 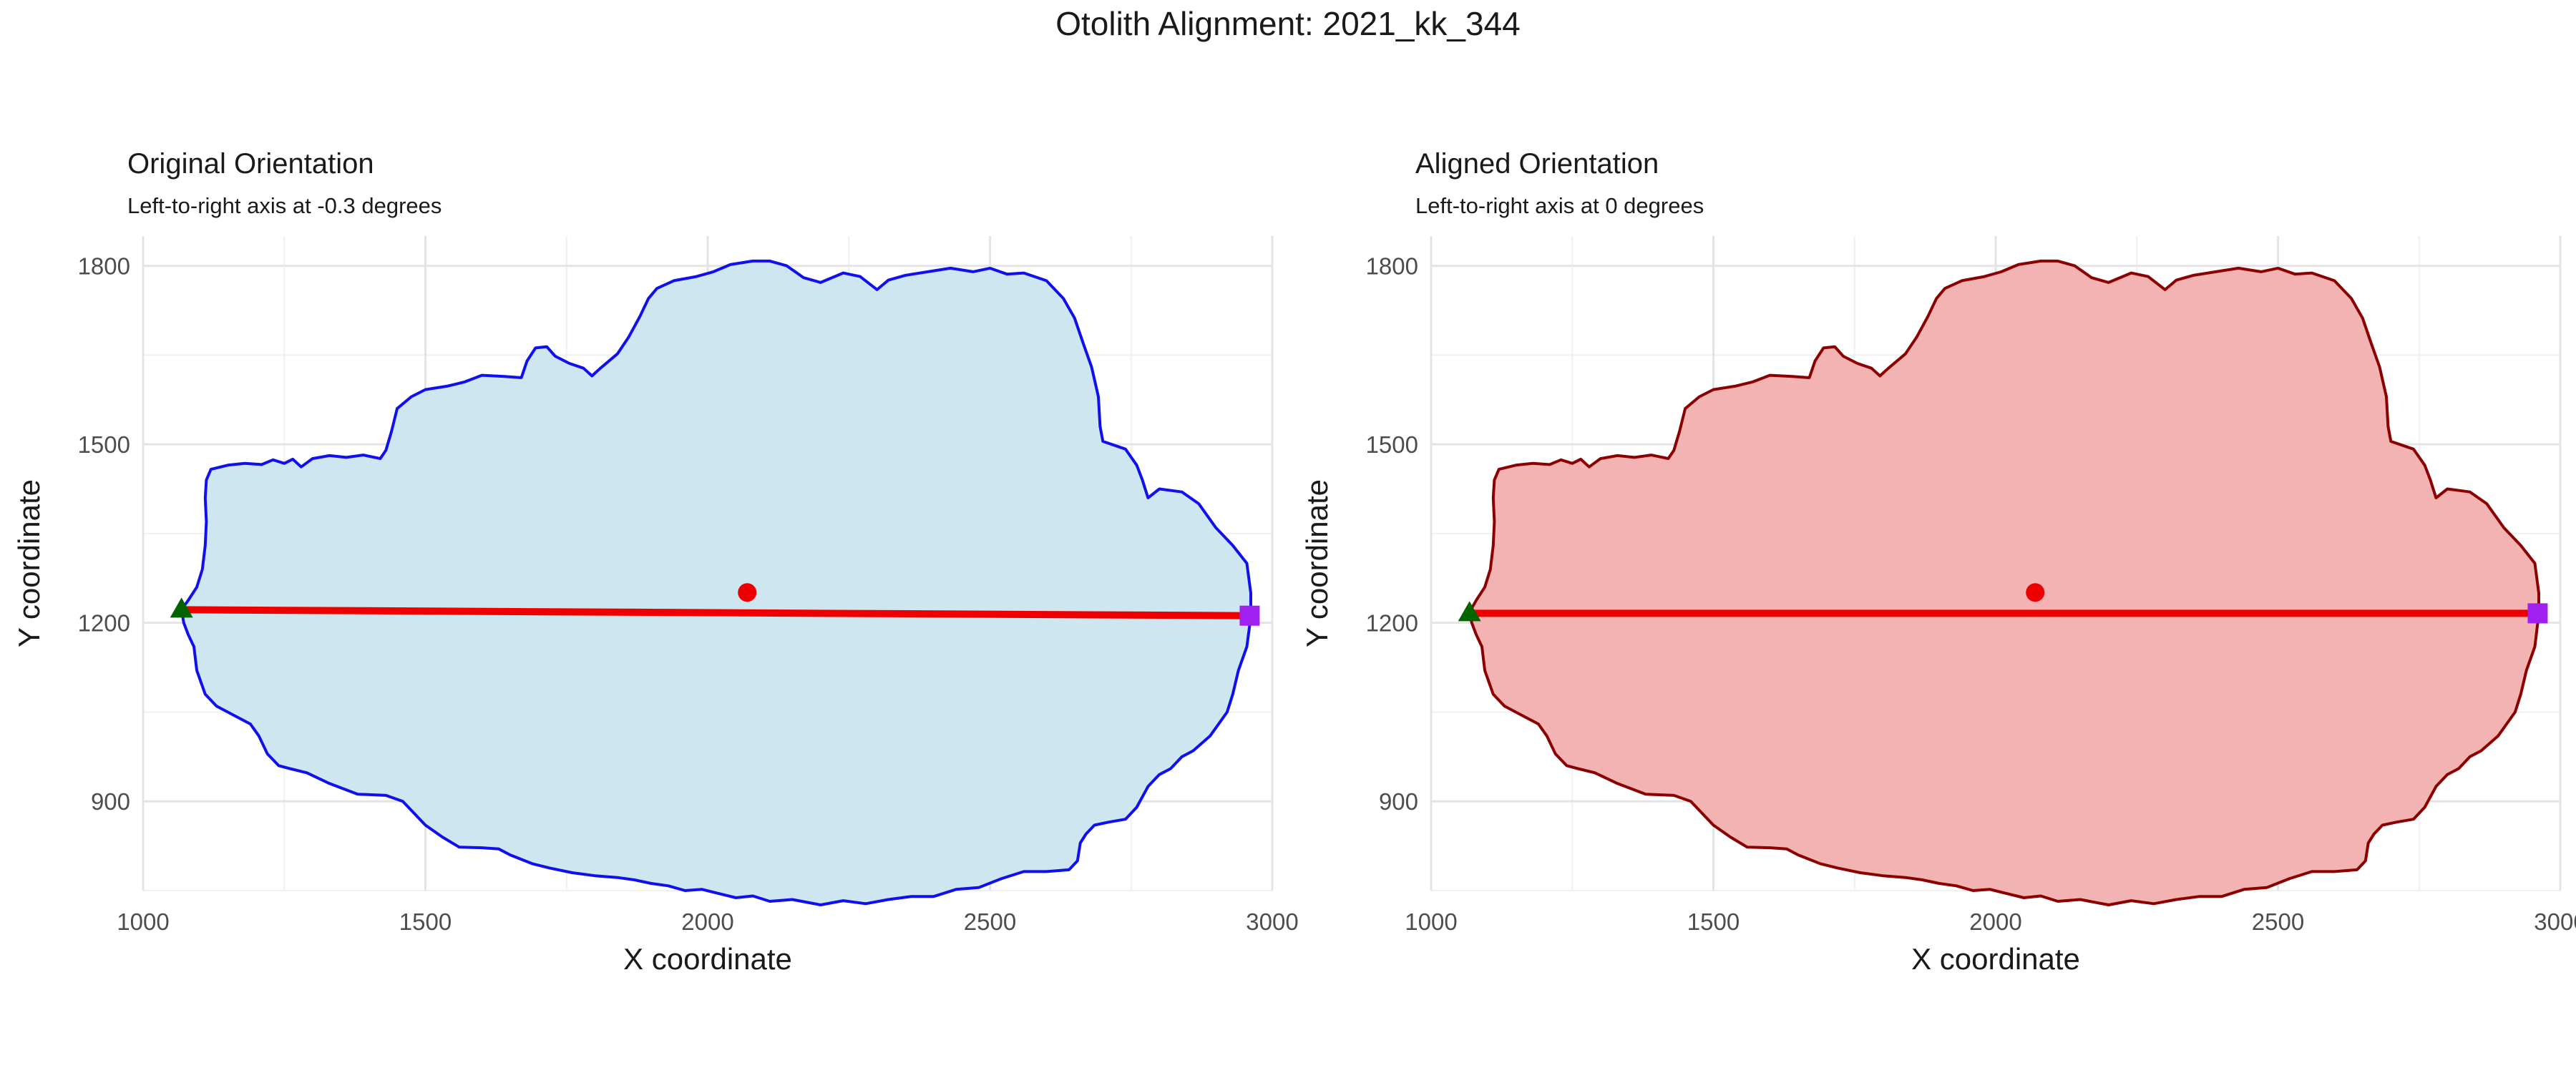 What do you see at coordinates (1288, 23) in the screenshot?
I see `figure-title: Otolith Alignment: 2021_kk_344` at bounding box center [1288, 23].